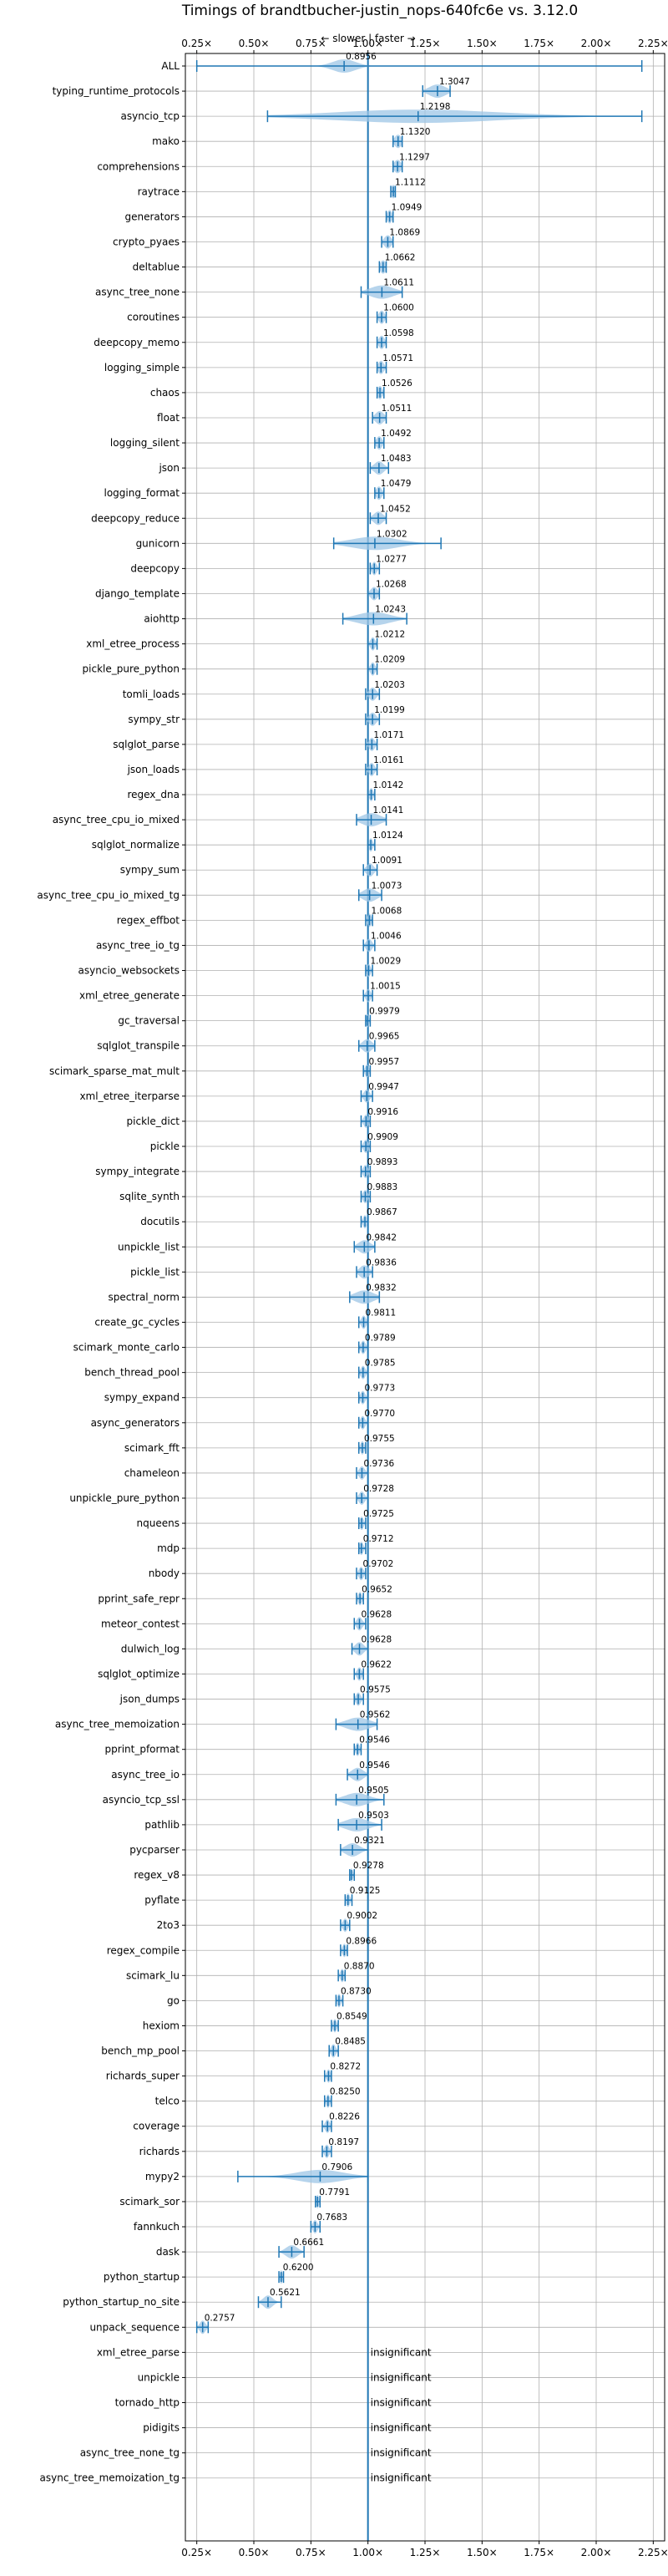 The height and width of the screenshot is (2576, 668). What do you see at coordinates (388, 785) in the screenshot?
I see `value-label: 1.0142` at bounding box center [388, 785].